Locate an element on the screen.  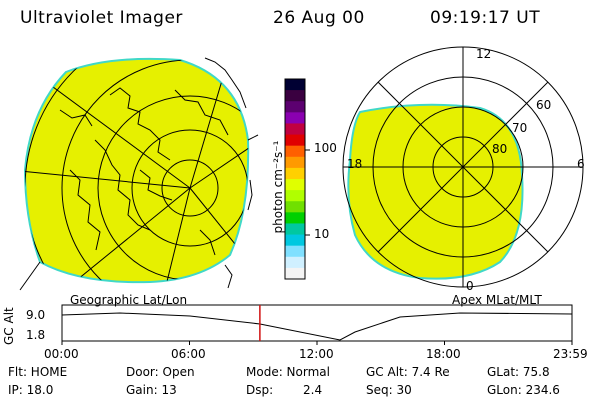
time-tick-2: 12:00 is located at coordinates (316, 354).